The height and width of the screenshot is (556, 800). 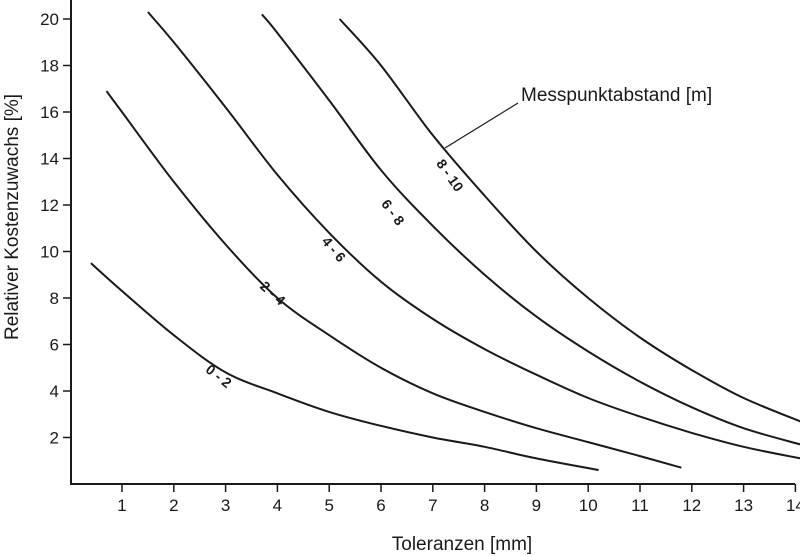 What do you see at coordinates (334, 249) in the screenshot?
I see `series-label-4-6: 4 - 6` at bounding box center [334, 249].